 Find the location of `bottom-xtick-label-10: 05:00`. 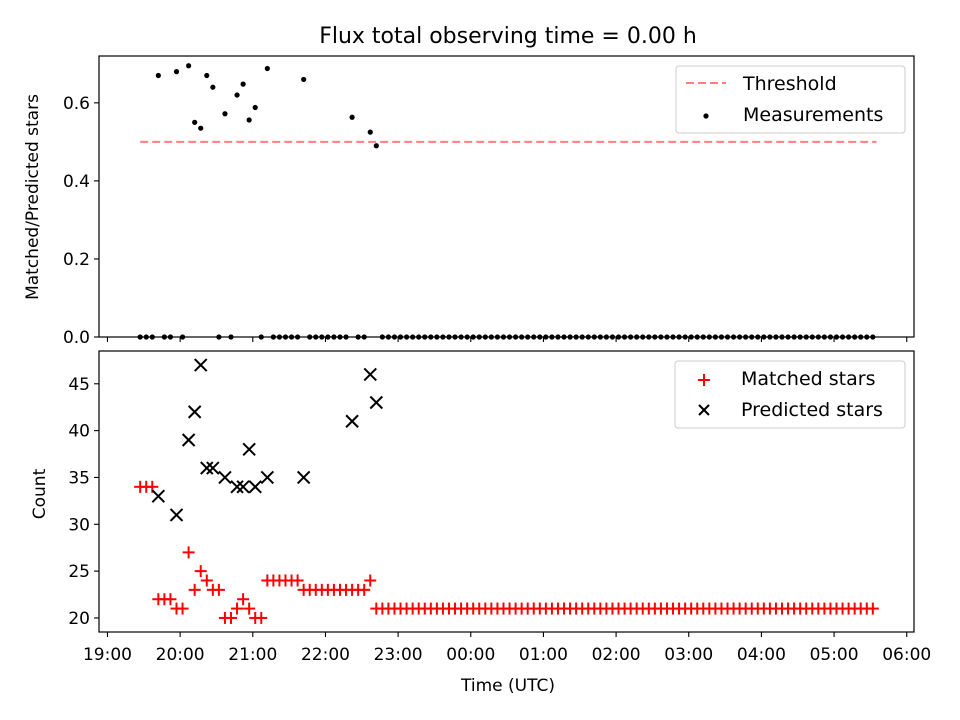

bottom-xtick-label-10: 05:00 is located at coordinates (834, 655).